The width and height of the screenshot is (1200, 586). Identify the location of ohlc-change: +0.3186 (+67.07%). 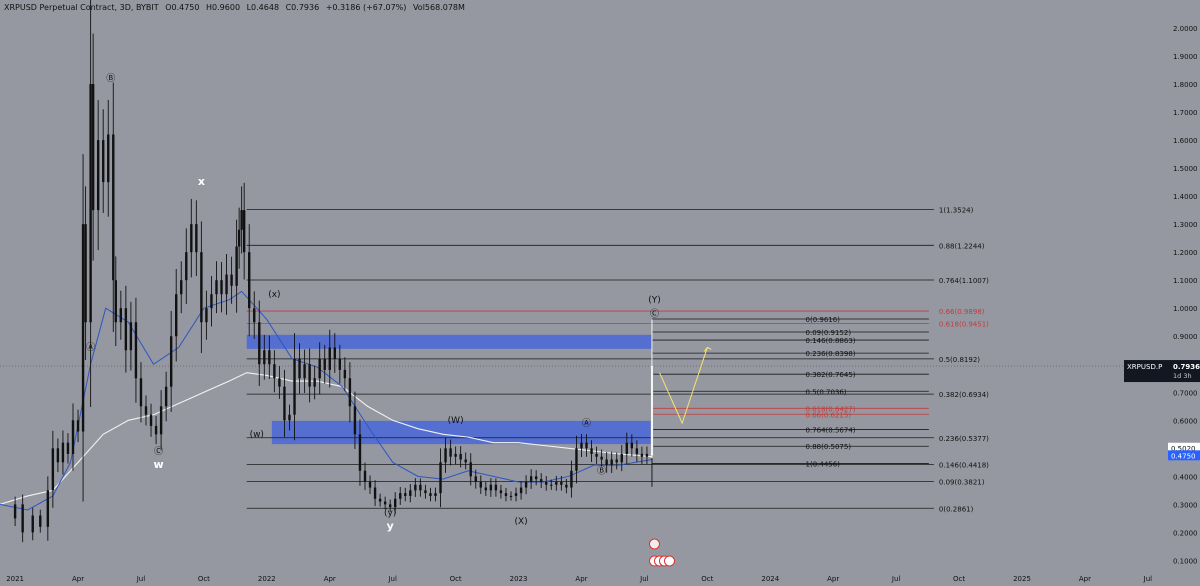
(366, 7).